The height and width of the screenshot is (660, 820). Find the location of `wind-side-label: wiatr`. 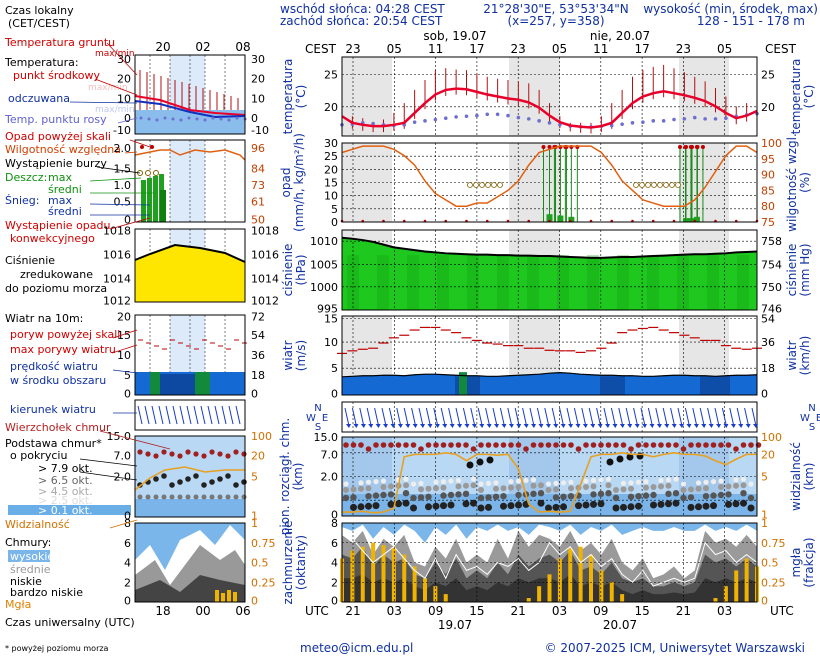

wind-side-label: wiatr is located at coordinates (288, 355).